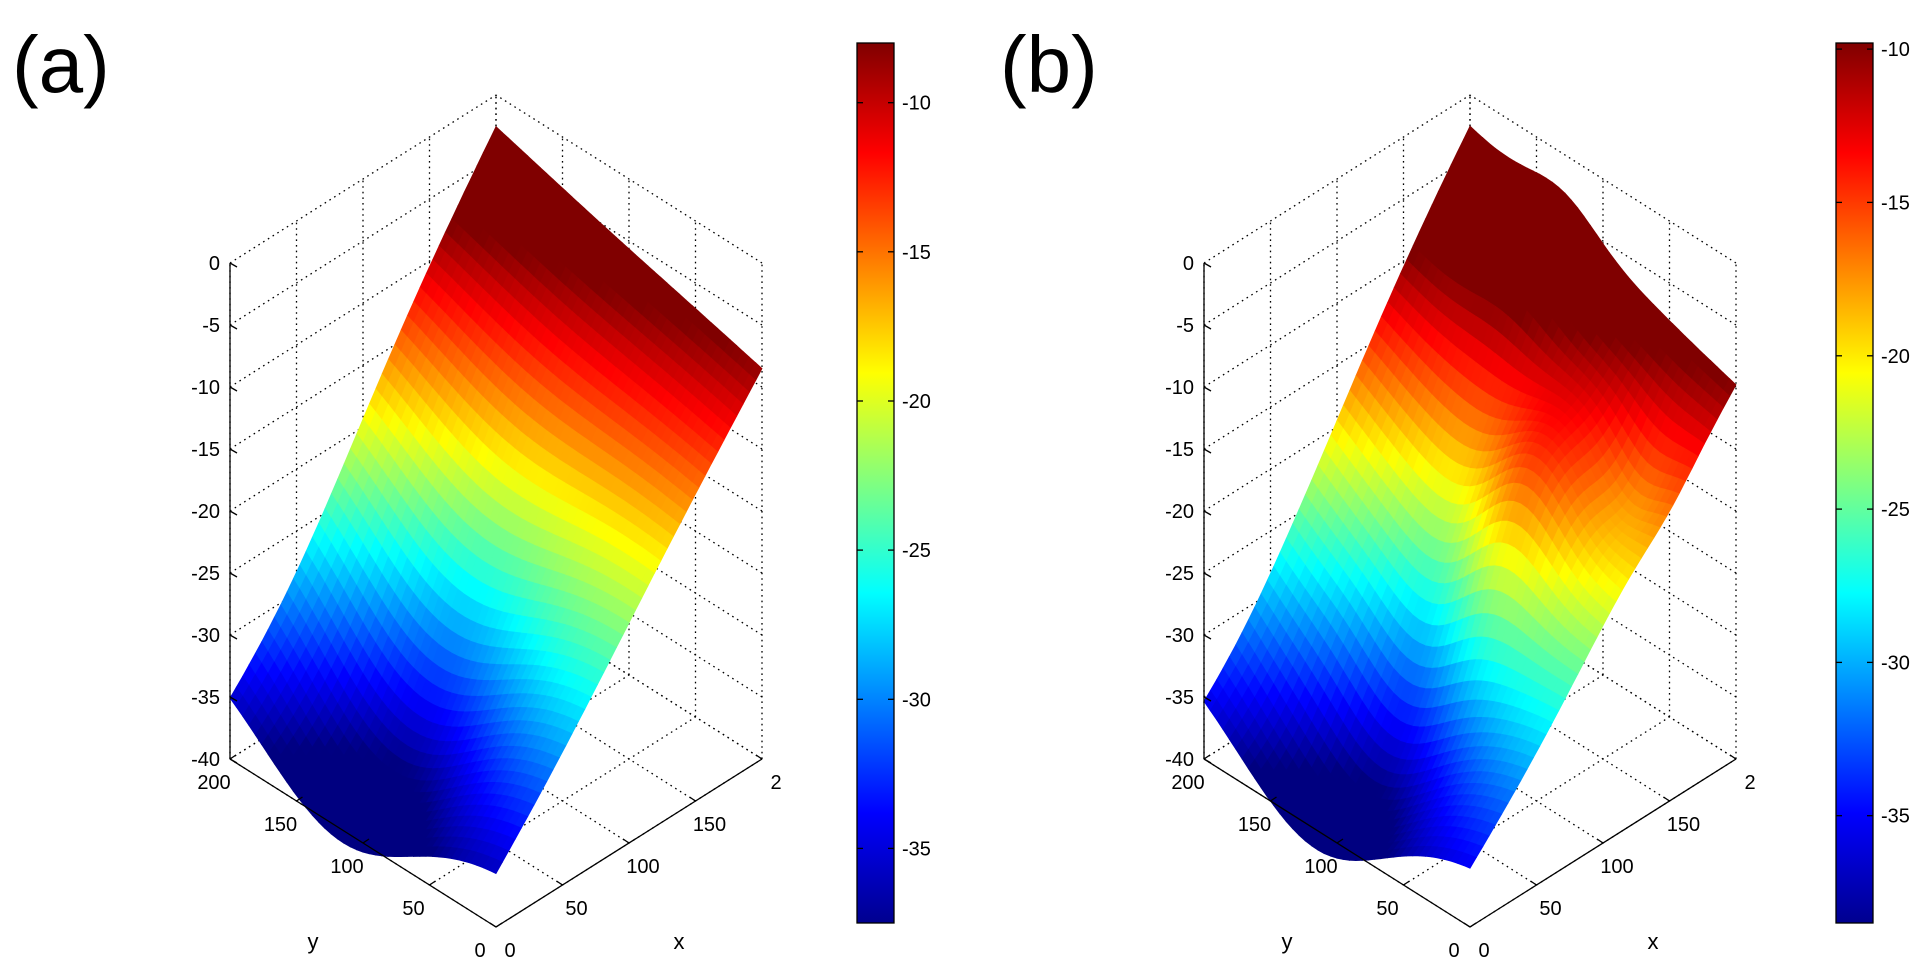 The width and height of the screenshot is (1931, 979). Describe the element at coordinates (1287, 941) in the screenshot. I see `y-axis-label: y` at that location.